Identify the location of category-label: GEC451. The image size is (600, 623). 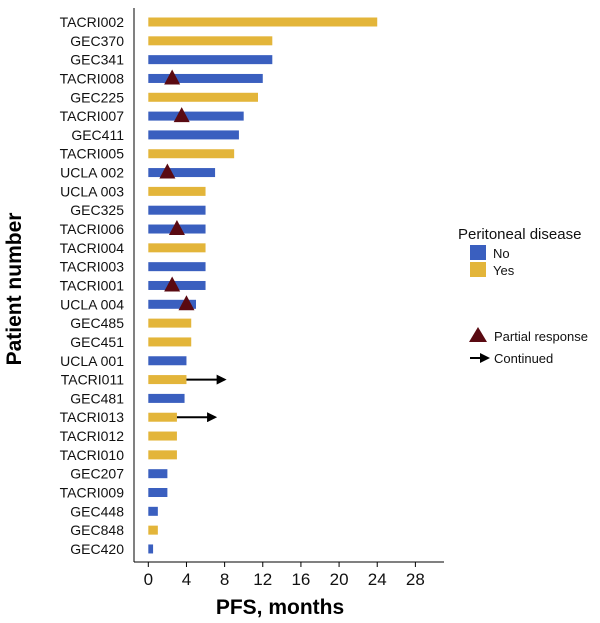
(97, 342).